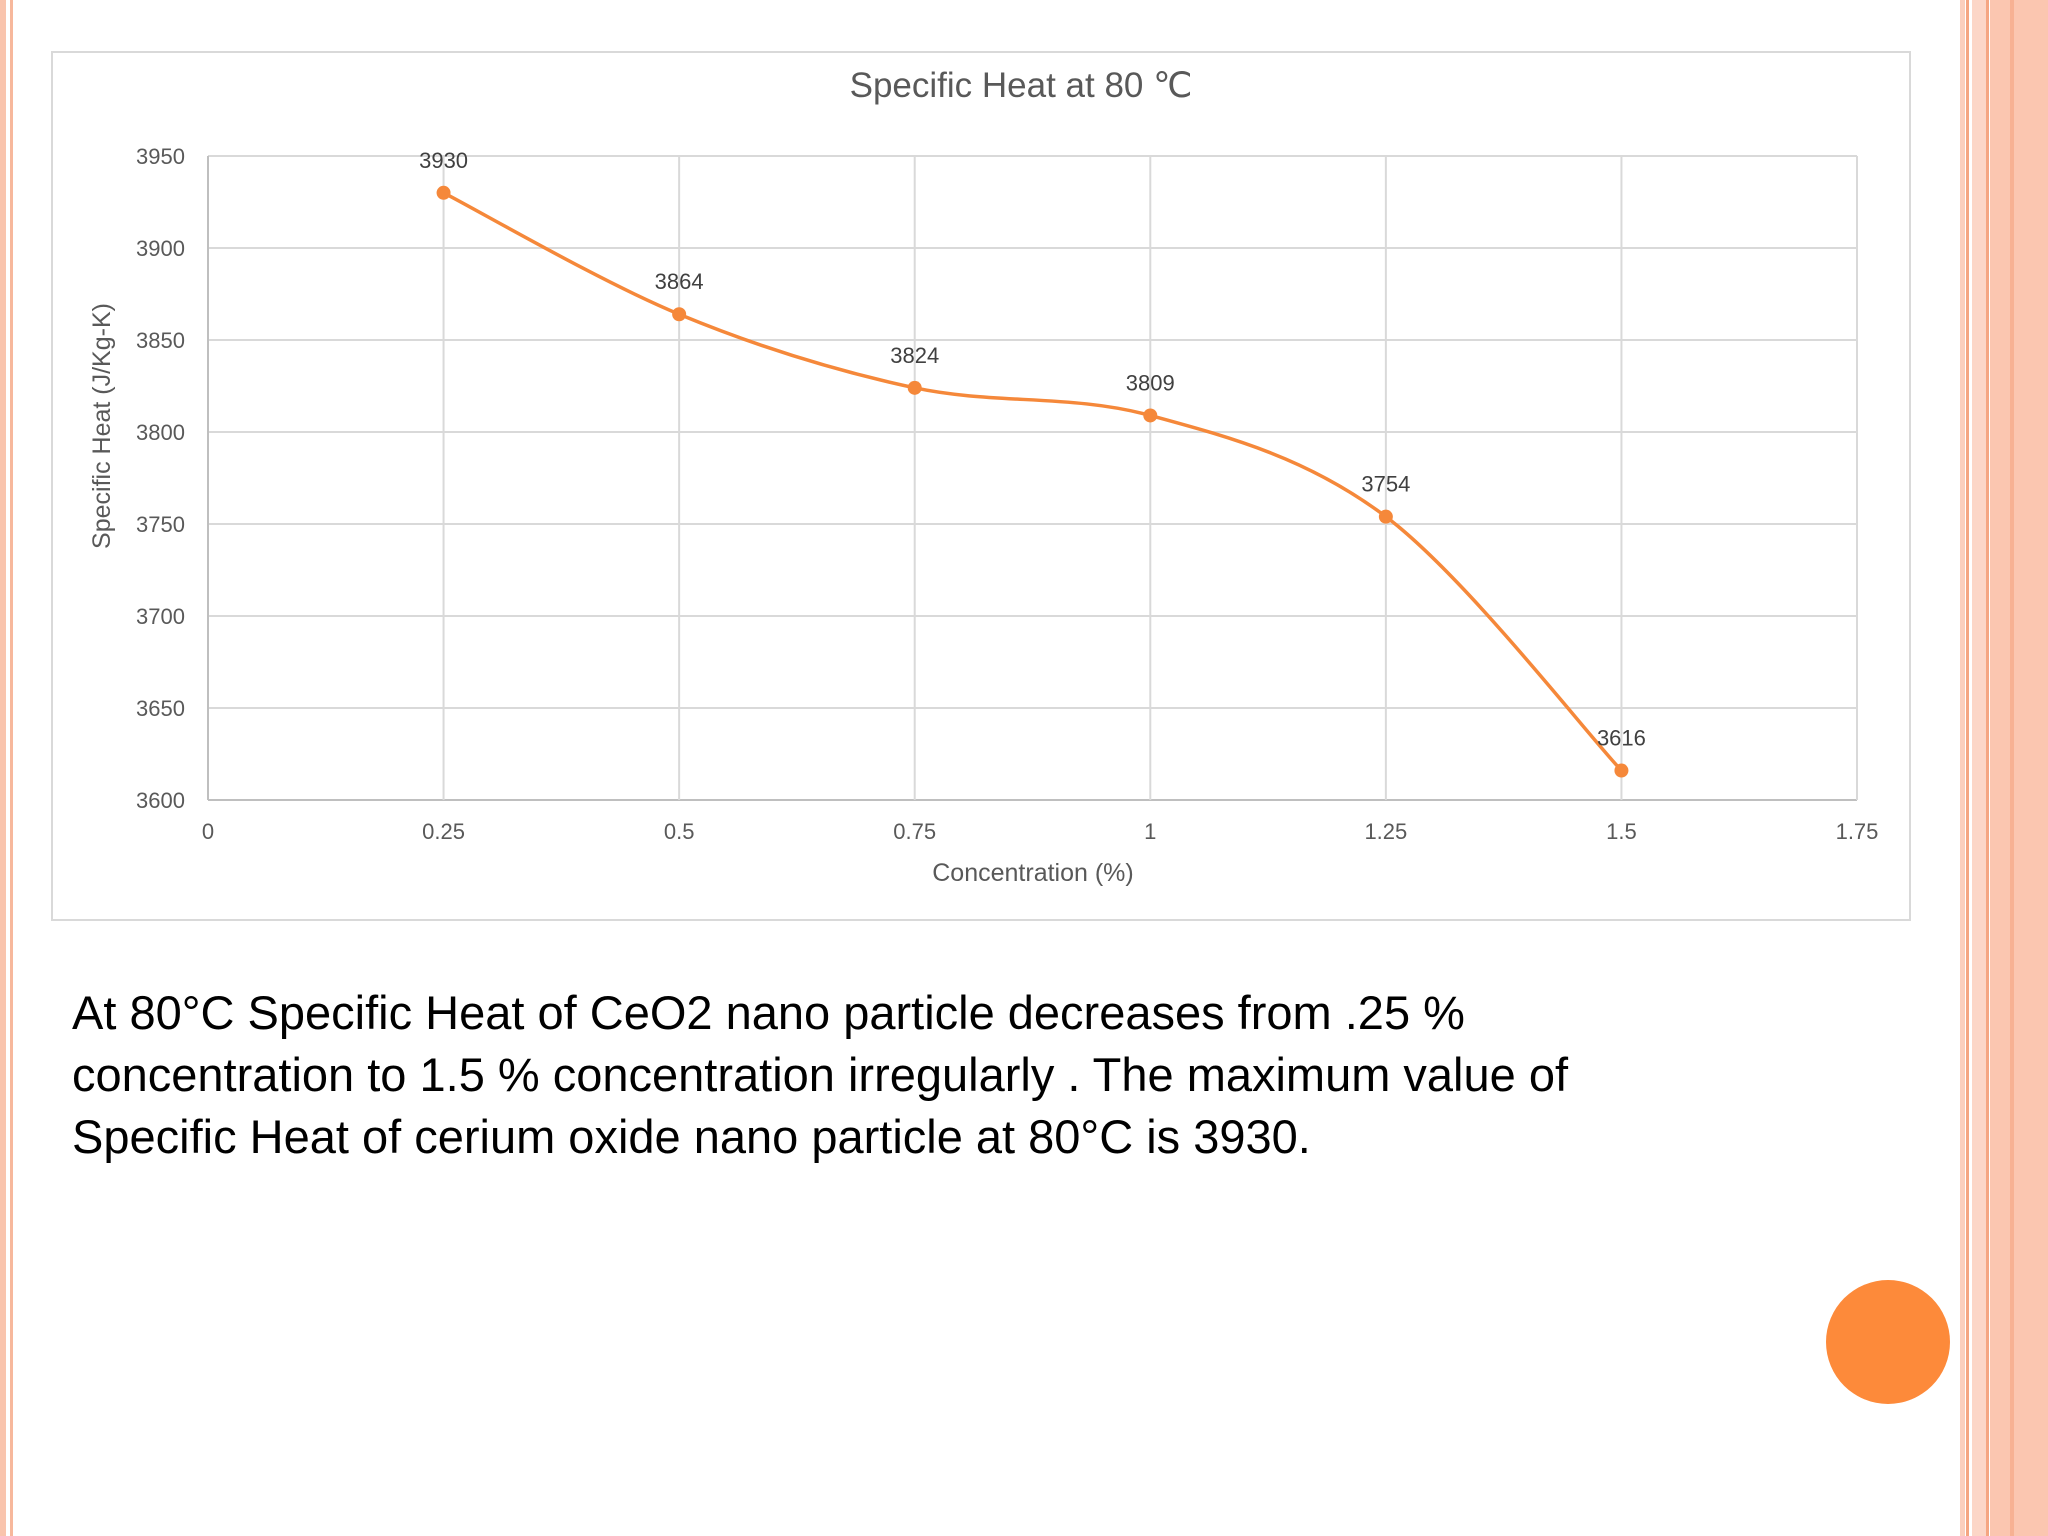  What do you see at coordinates (160, 524) in the screenshot?
I see `y-tick-label: 3750` at bounding box center [160, 524].